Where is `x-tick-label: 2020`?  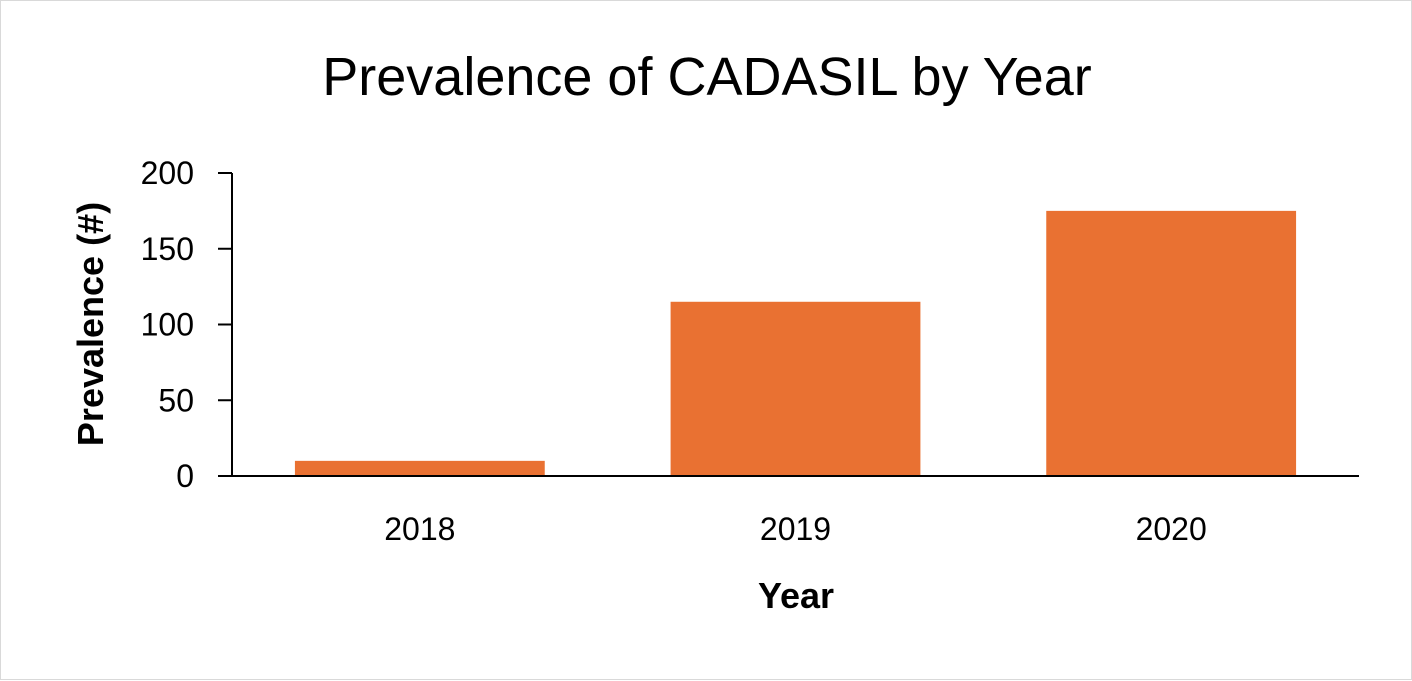 x-tick-label: 2020 is located at coordinates (1171, 529).